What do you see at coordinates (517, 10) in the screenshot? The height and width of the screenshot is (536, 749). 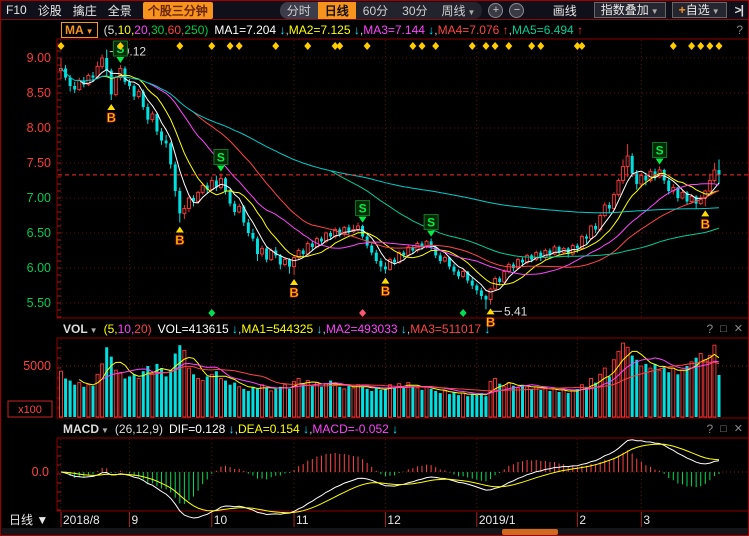 I see `zoom-out-button: −` at bounding box center [517, 10].